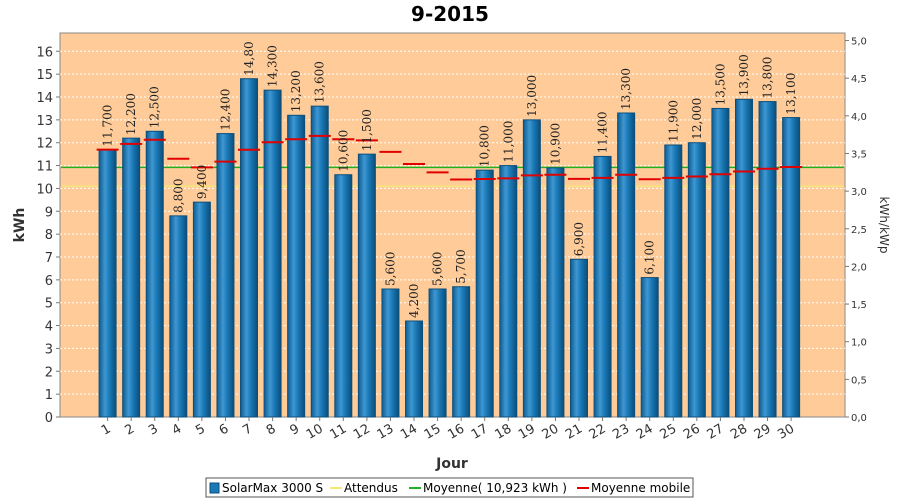 Image resolution: width=900 pixels, height=500 pixels. What do you see at coordinates (716, 431) in the screenshot?
I see `x-tick-label: 27` at bounding box center [716, 431].